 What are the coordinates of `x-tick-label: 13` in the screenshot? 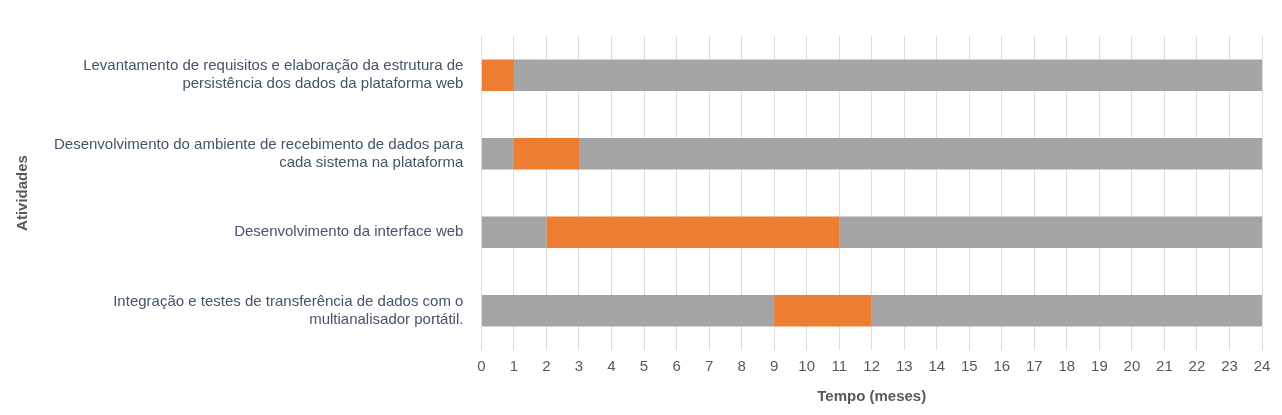 It's located at (904, 366).